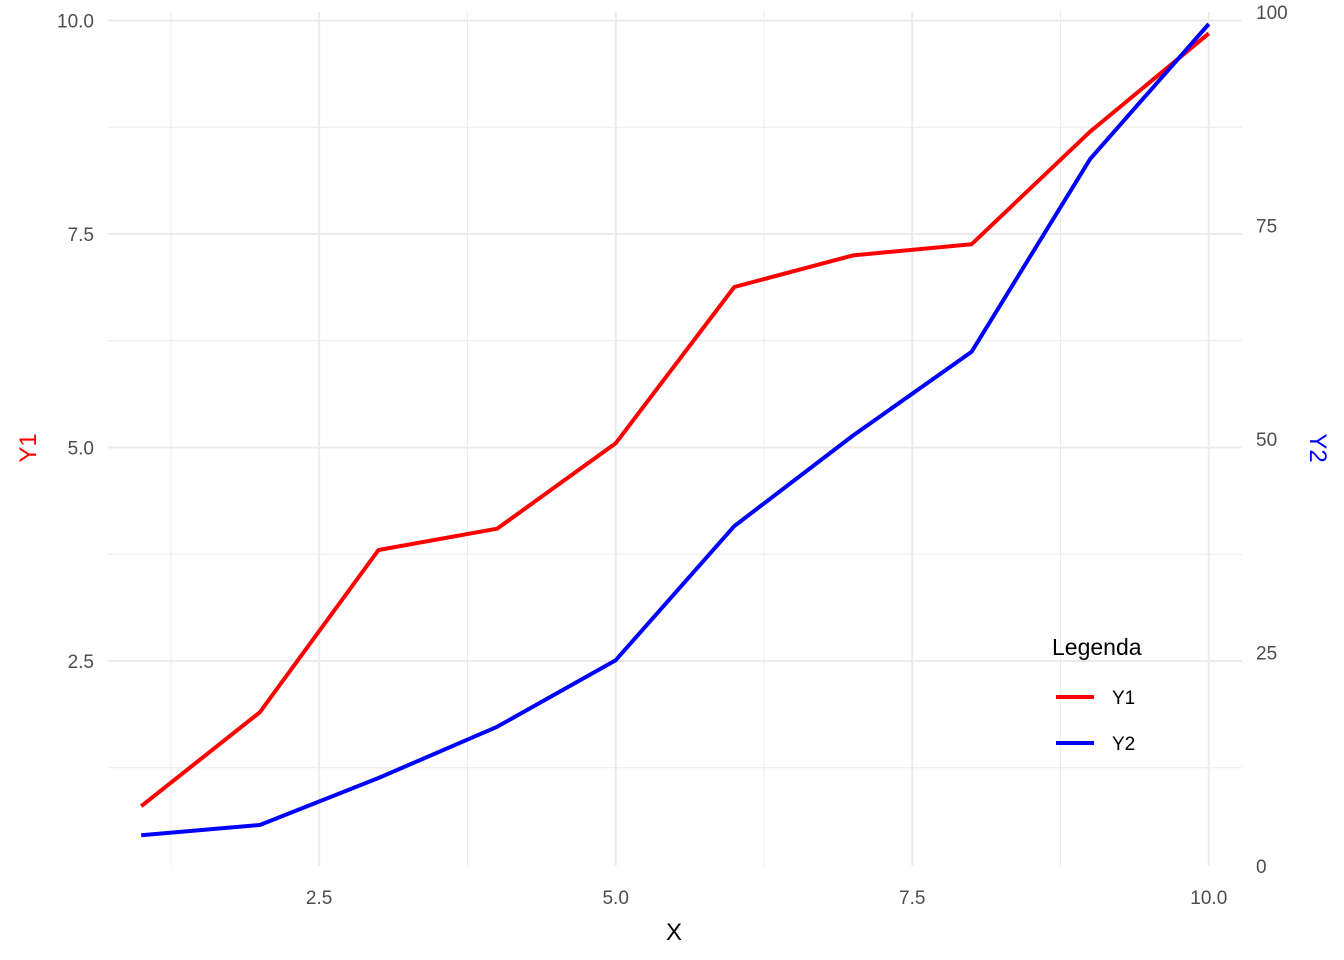  Describe the element at coordinates (1317, 447) in the screenshot. I see `right-y-axis-title: Y2` at that location.